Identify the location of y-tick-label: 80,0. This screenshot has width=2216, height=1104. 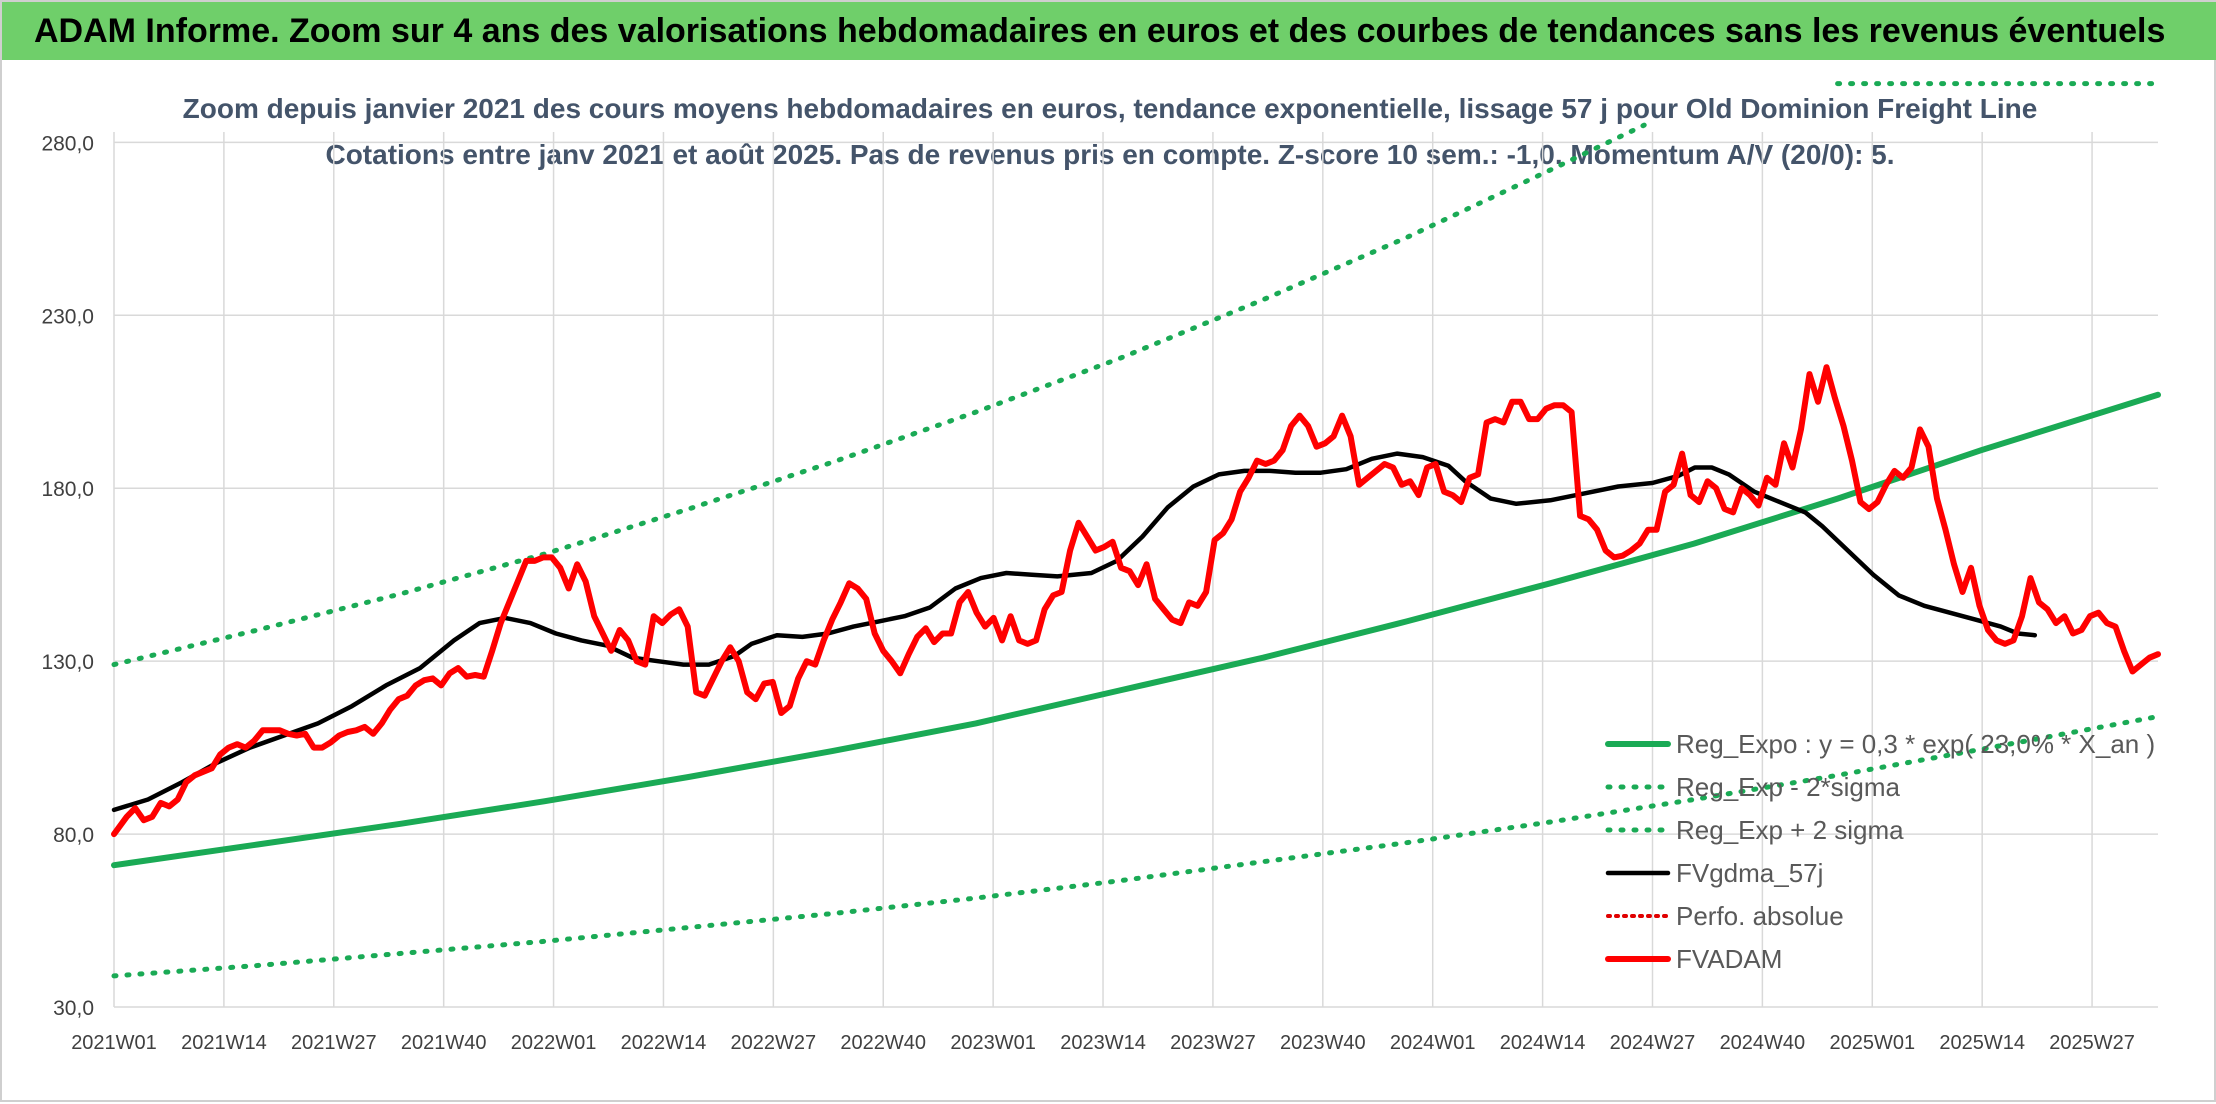
(73, 835).